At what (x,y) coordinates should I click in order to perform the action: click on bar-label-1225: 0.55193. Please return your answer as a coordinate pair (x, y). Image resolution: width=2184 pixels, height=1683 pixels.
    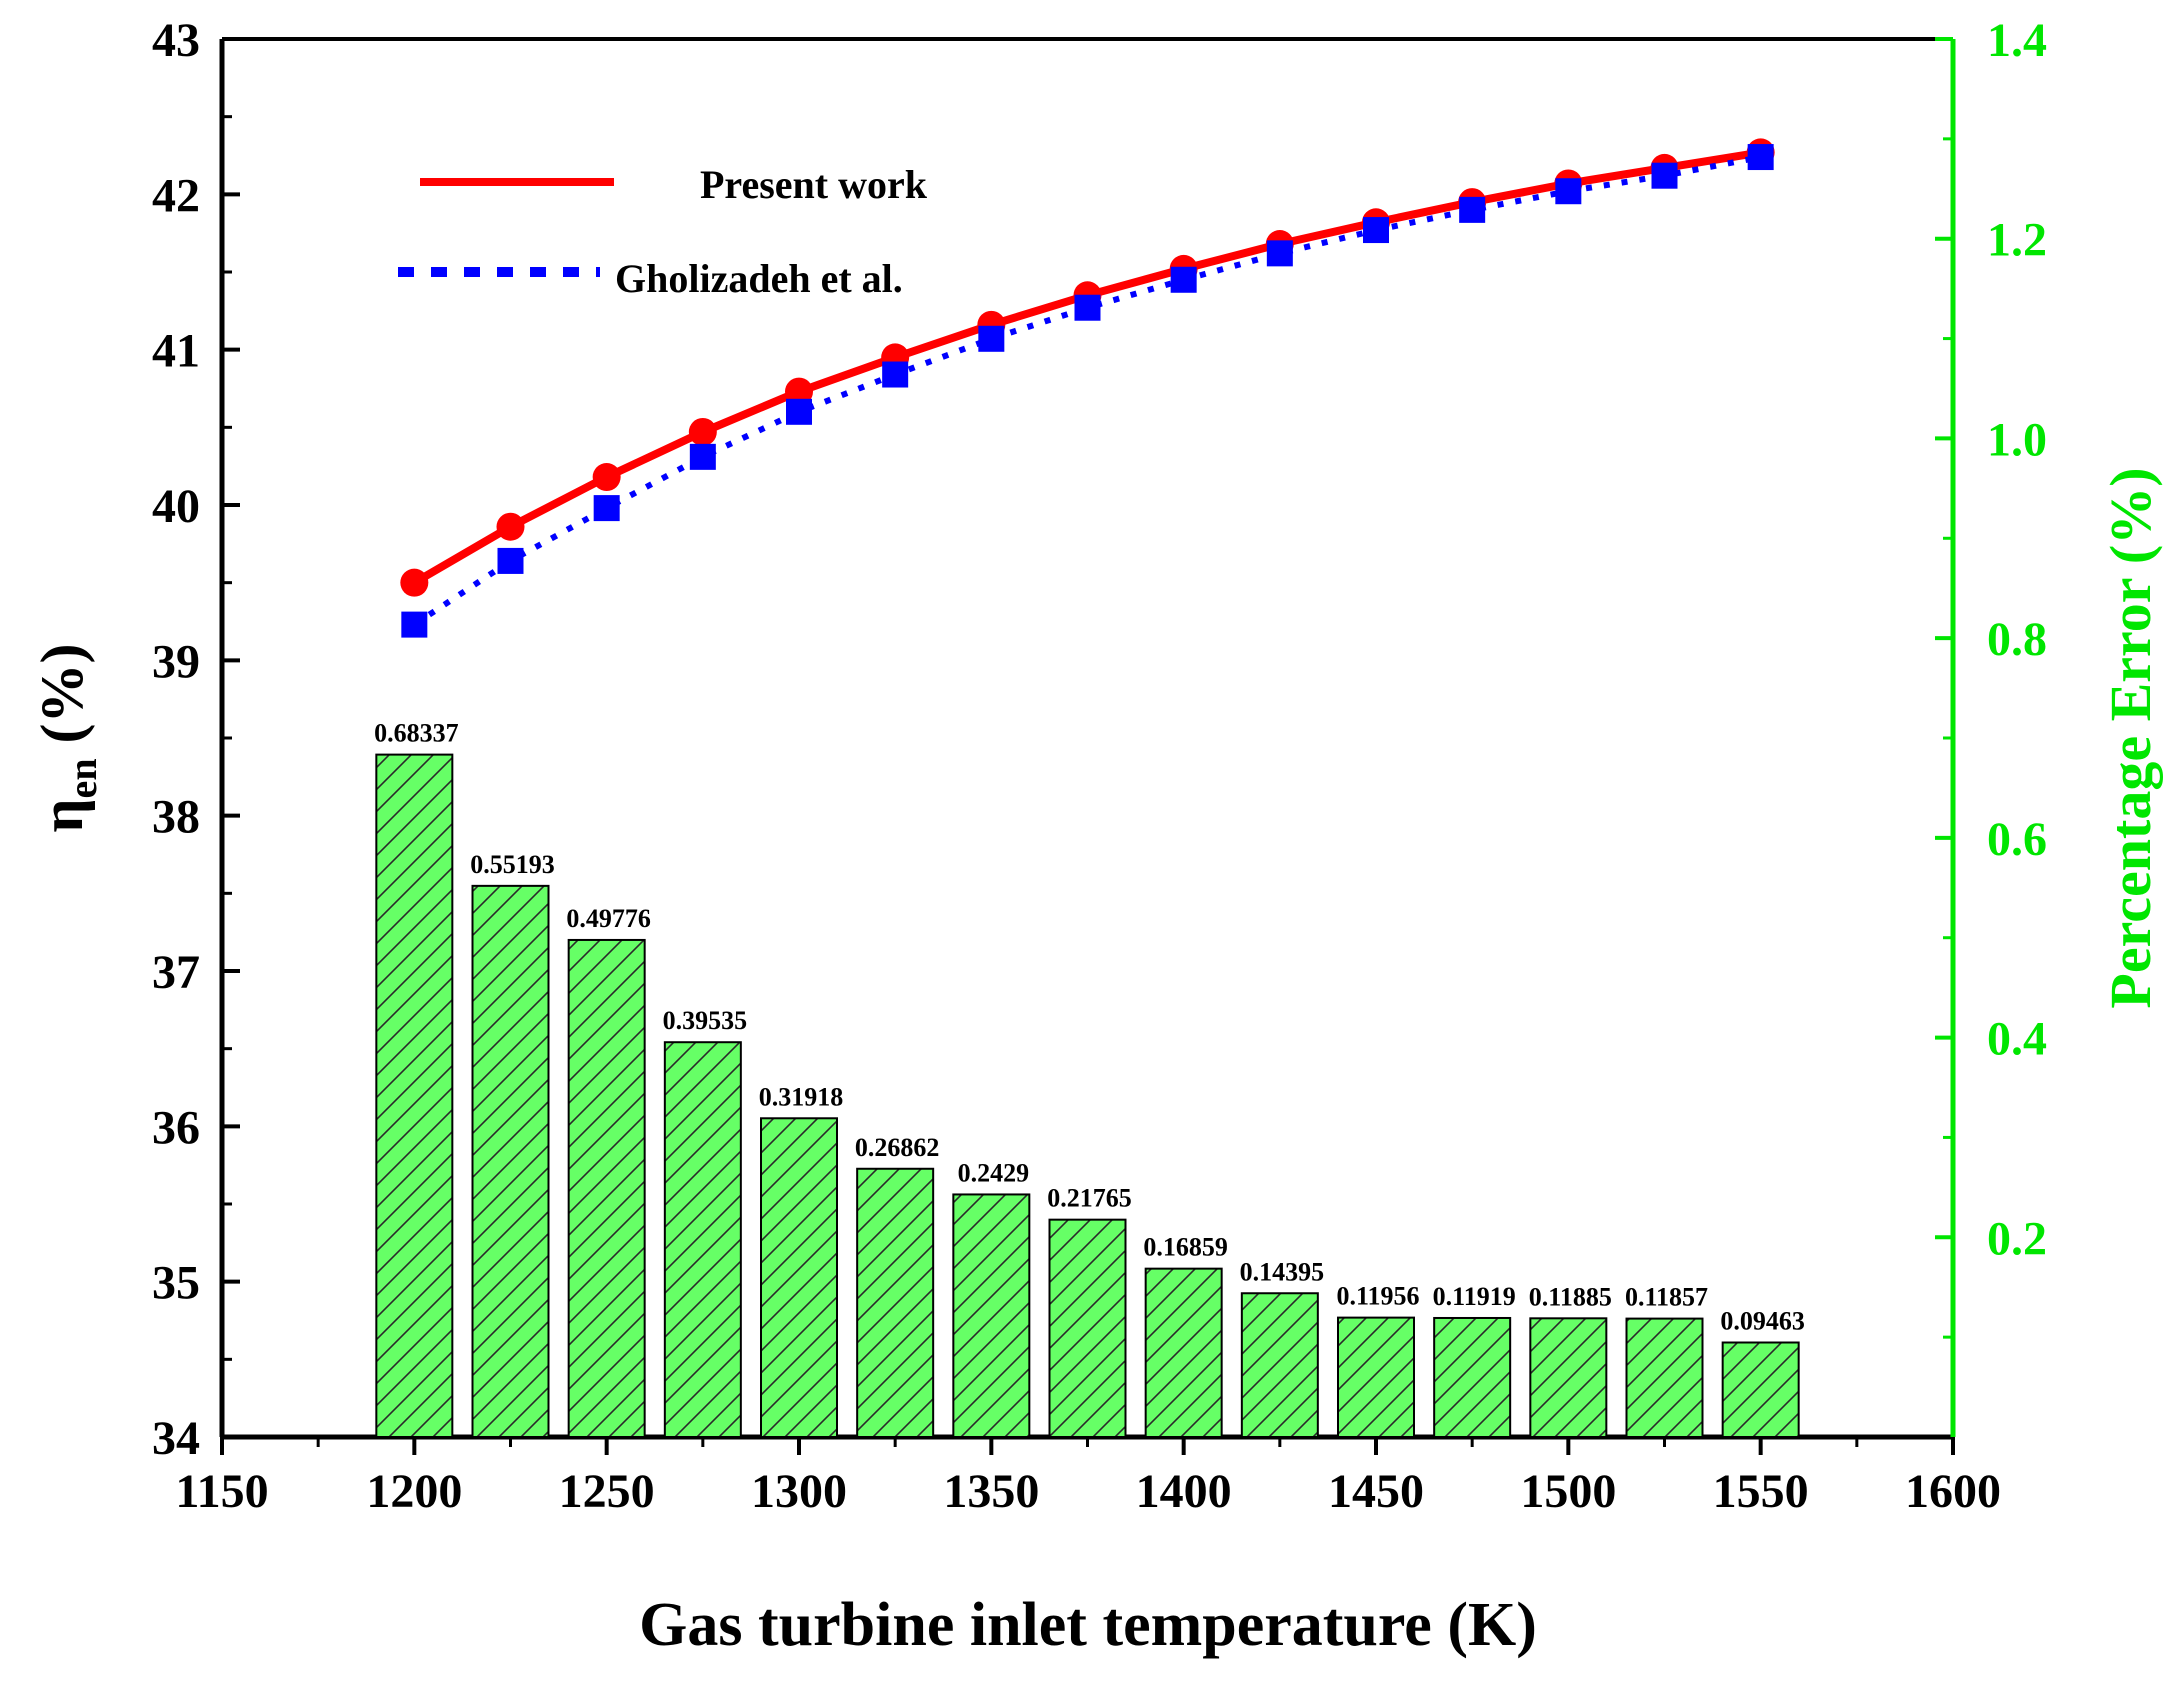
    Looking at the image, I should click on (512, 864).